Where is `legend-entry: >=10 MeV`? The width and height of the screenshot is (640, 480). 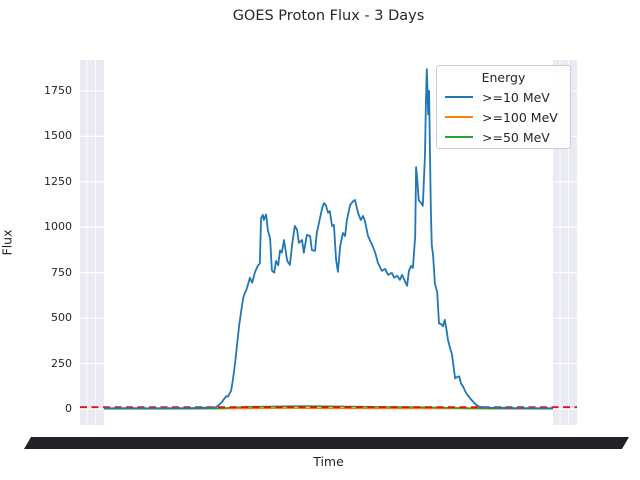
legend-entry: >=10 MeV is located at coordinates (503, 97).